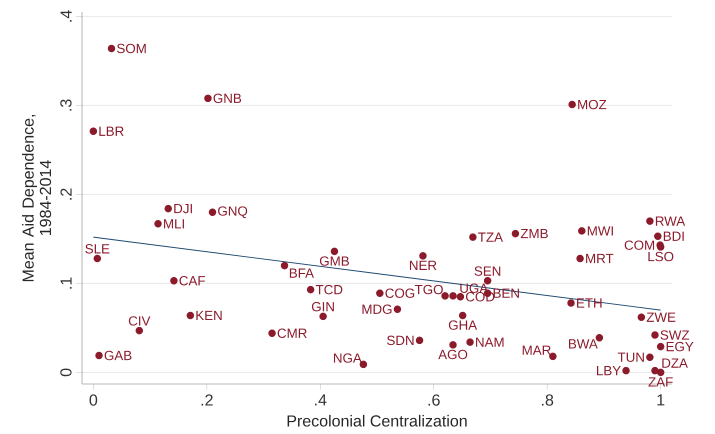 This screenshot has width=715, height=434. I want to click on annotation: EGY, so click(680, 347).